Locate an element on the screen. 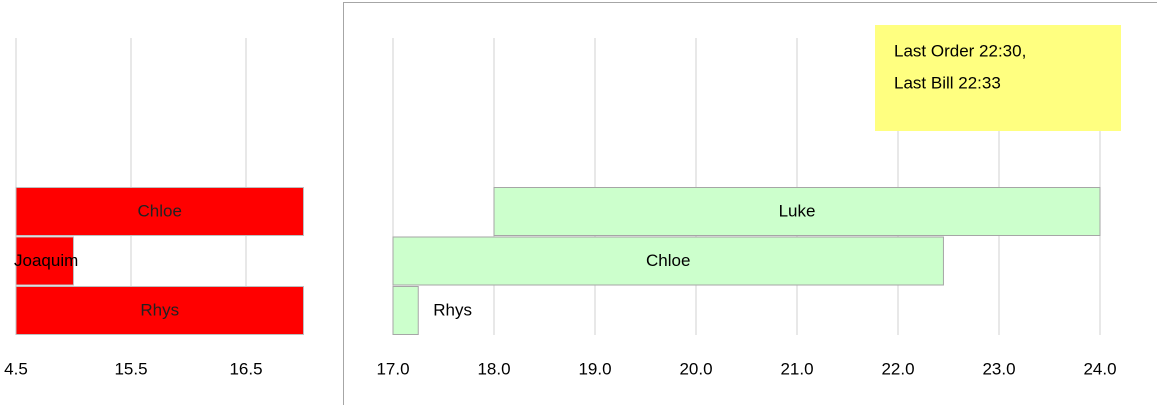  annotation-text: Last Order 22:30, is located at coordinates (960, 50).